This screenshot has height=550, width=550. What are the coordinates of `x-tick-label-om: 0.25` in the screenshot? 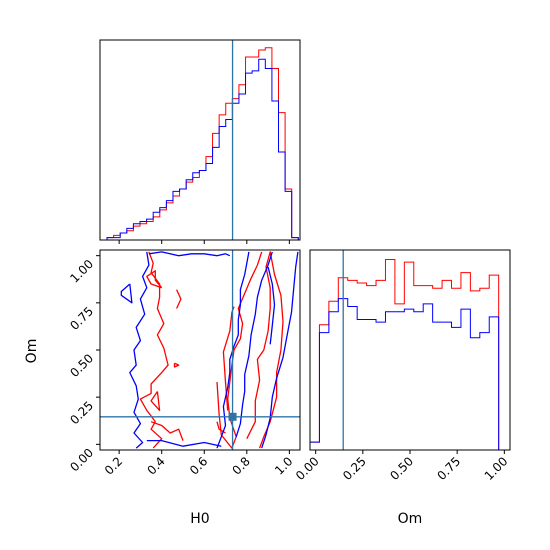 It's located at (354, 468).